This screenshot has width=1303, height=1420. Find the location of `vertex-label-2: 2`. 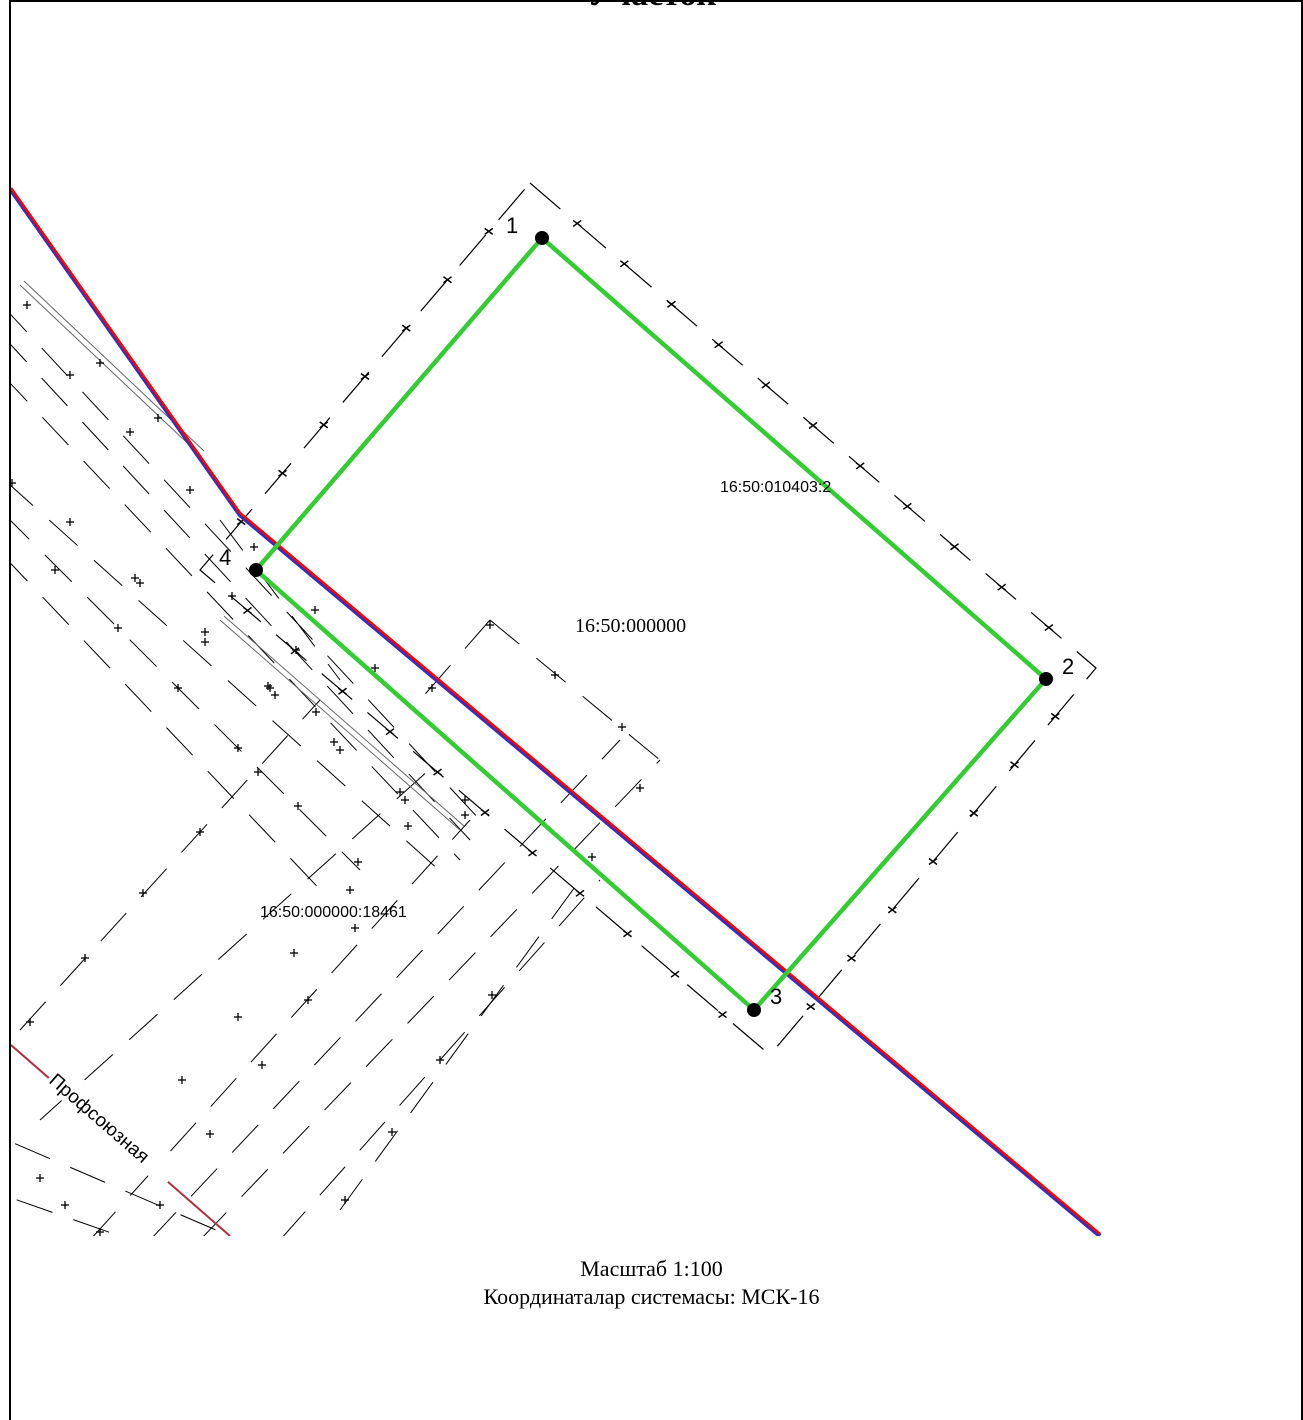

vertex-label-2: 2 is located at coordinates (1068, 666).